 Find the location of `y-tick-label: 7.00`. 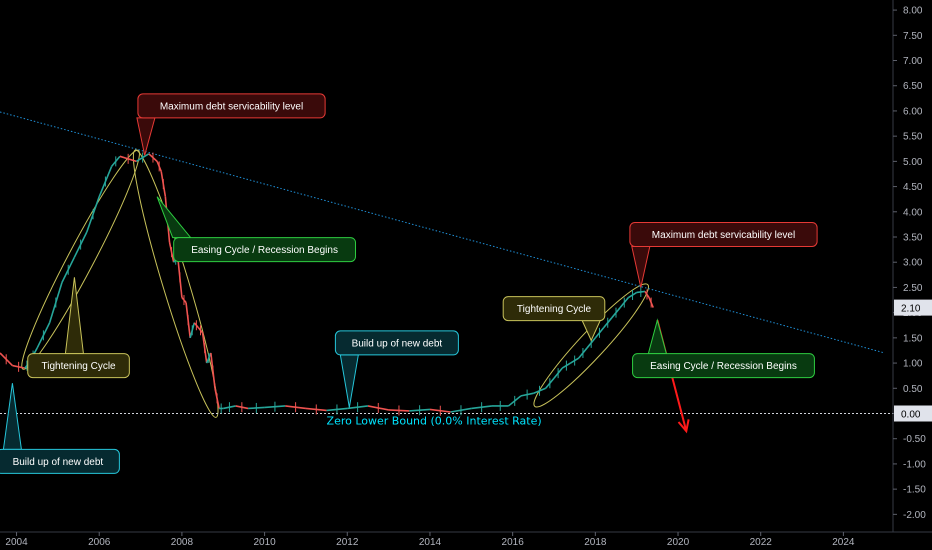

y-tick-label: 7.00 is located at coordinates (913, 61).